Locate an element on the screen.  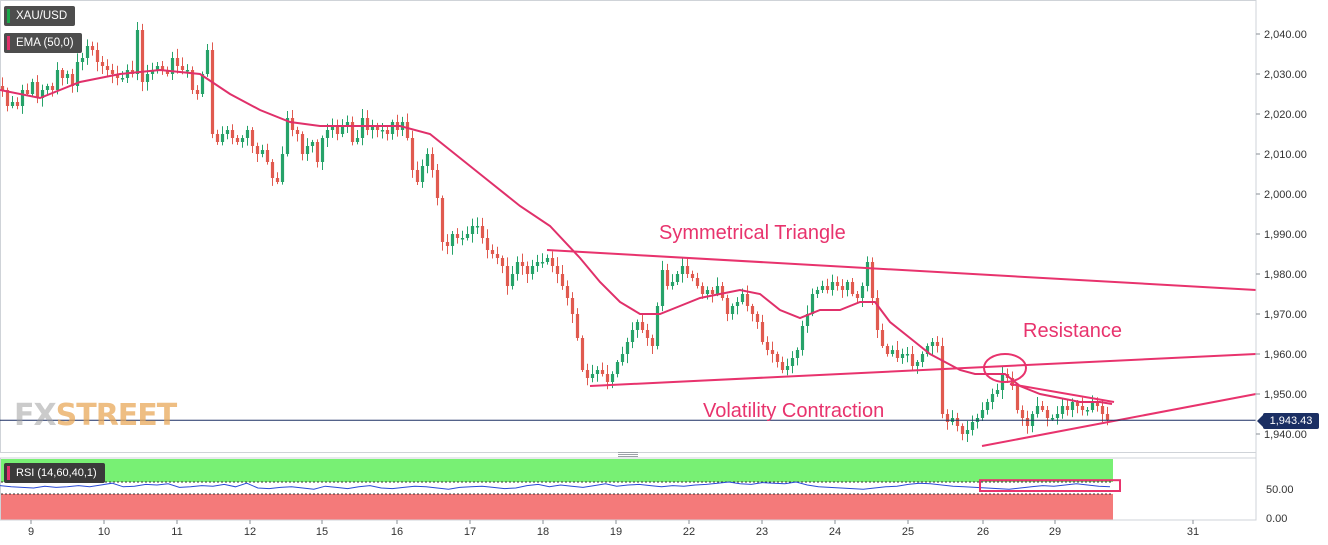
rsi-highlight-box is located at coordinates (1050, 486).